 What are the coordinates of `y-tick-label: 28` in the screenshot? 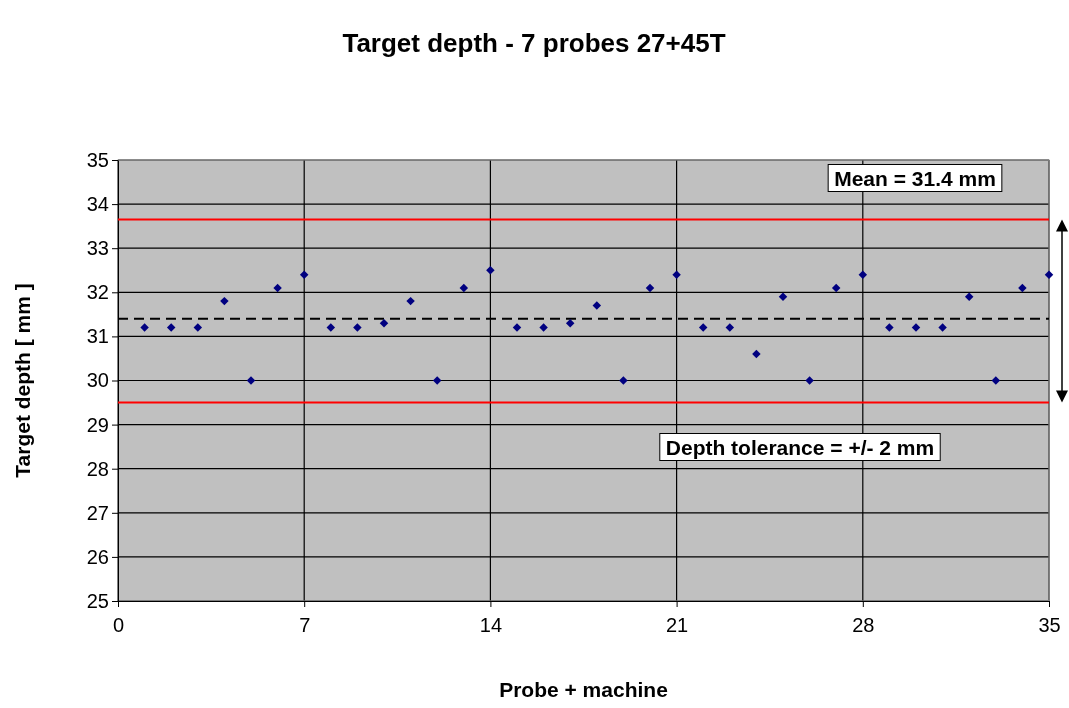 It's located at (97, 468).